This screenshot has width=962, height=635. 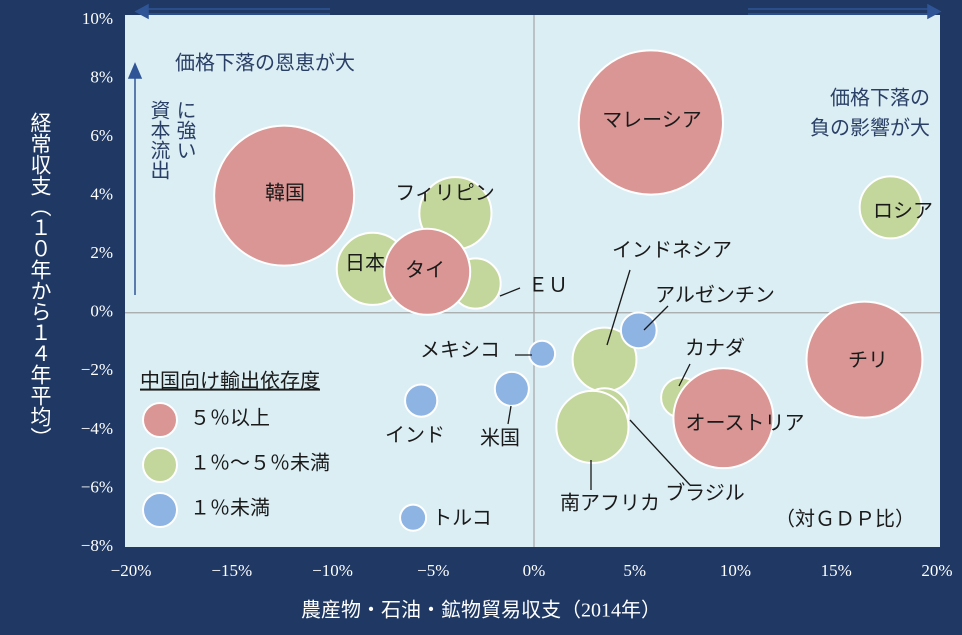 I want to click on x-tick-label: −10%, so click(x=332, y=570).